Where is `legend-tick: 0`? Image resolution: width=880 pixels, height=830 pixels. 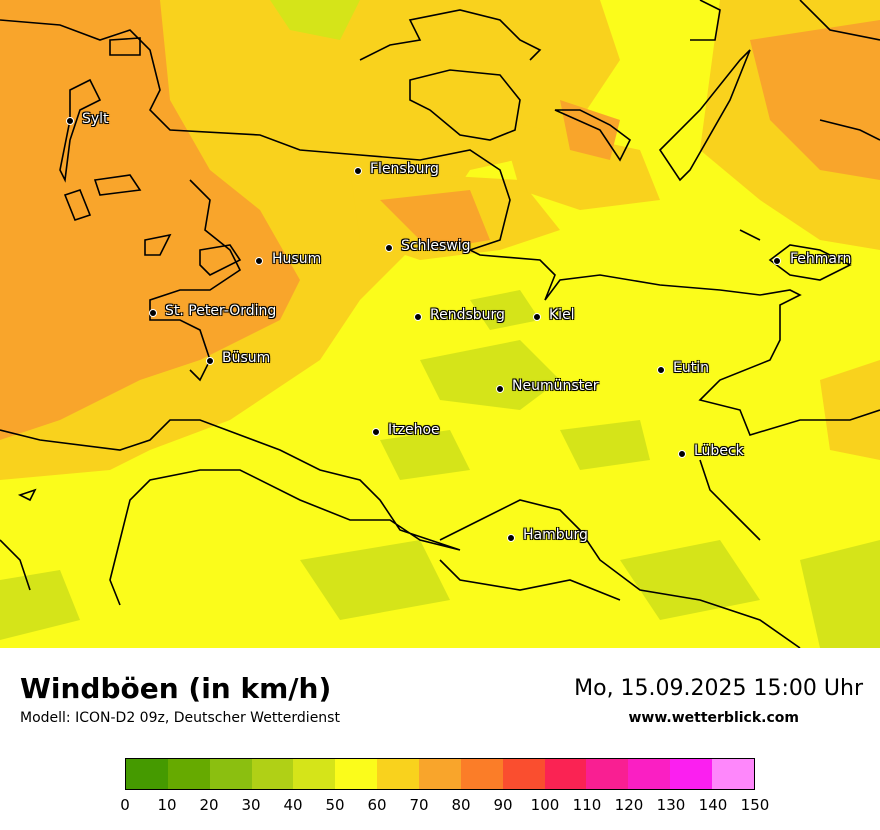 legend-tick: 0 is located at coordinates (125, 805).